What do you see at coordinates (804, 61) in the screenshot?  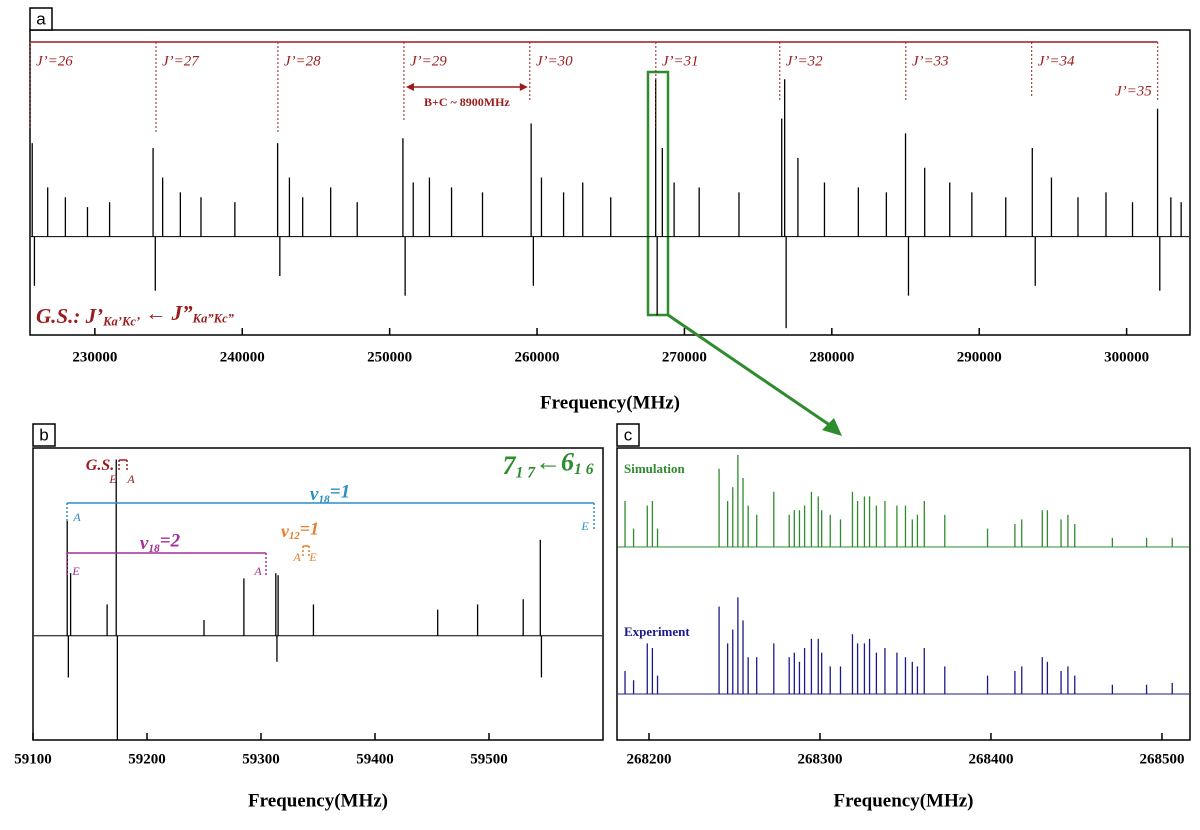 I see `band-label: J’=32` at bounding box center [804, 61].